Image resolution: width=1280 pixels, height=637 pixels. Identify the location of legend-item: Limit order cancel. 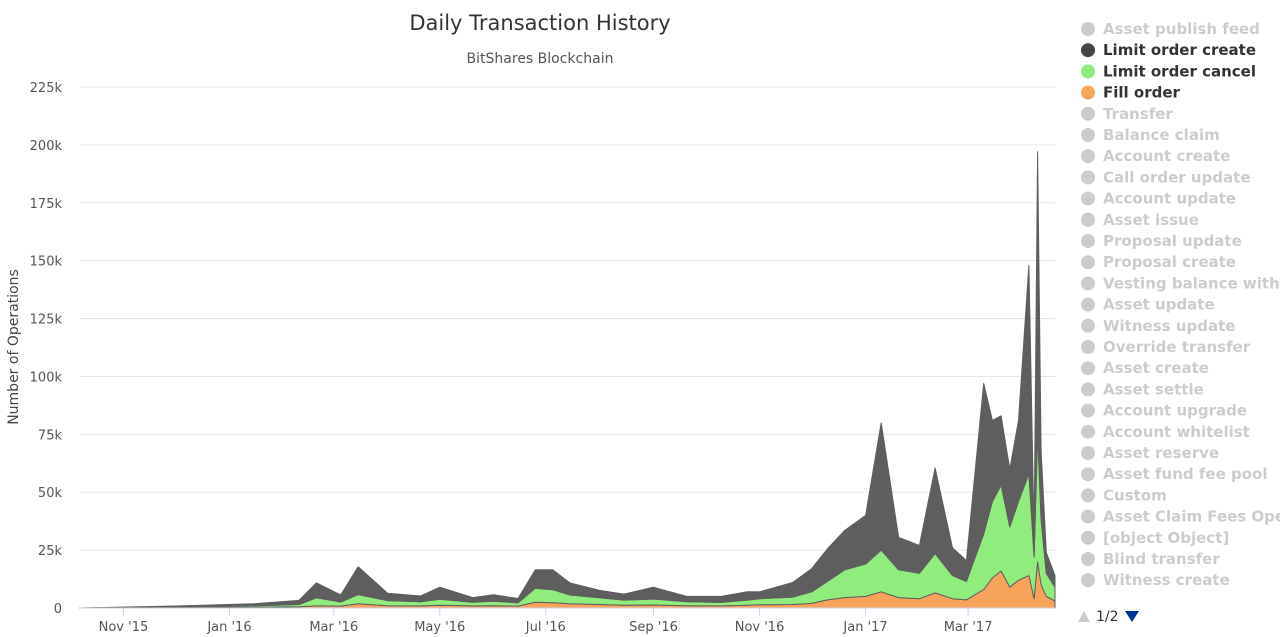
(1168, 71).